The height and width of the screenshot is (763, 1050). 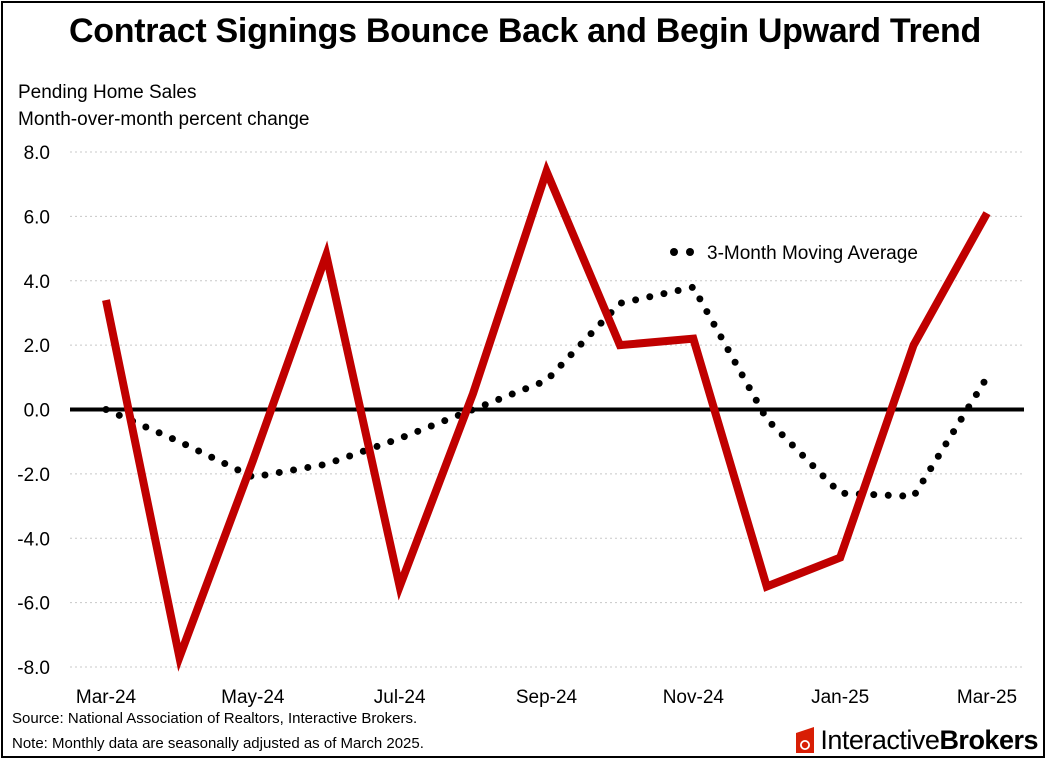 What do you see at coordinates (812, 253) in the screenshot?
I see `legend-label: 3-Month Moving Average` at bounding box center [812, 253].